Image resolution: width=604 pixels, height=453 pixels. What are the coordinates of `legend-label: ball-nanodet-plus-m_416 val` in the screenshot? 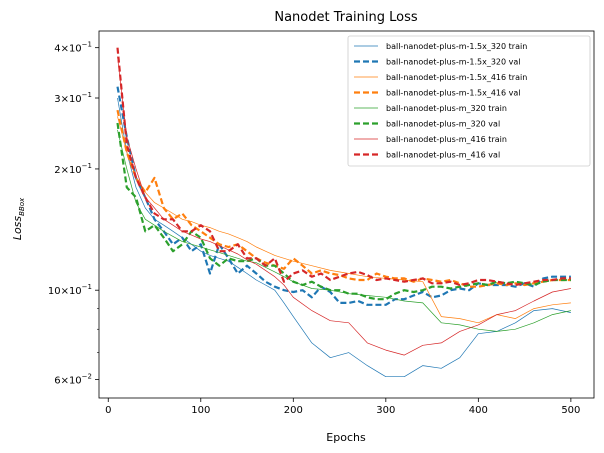 It's located at (443, 155).